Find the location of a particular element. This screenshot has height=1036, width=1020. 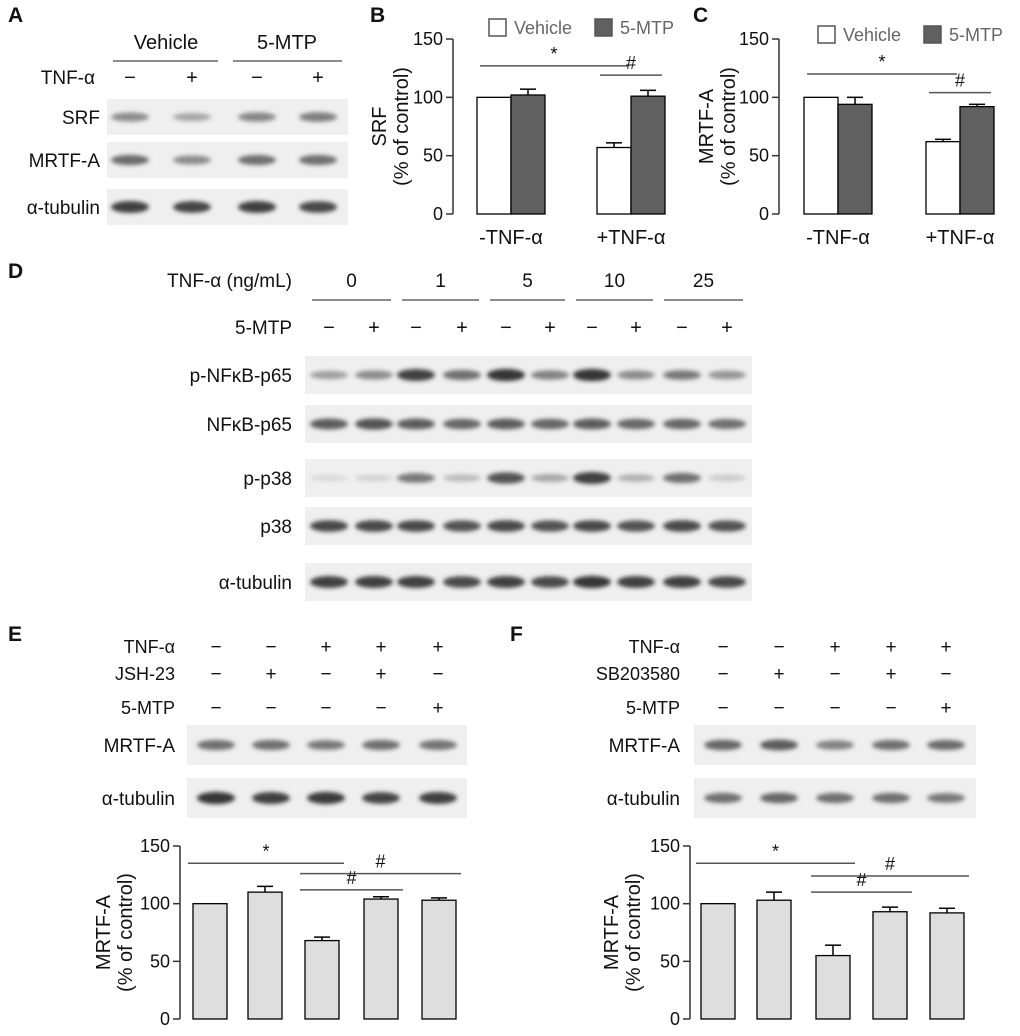

category-label: -TNF-α is located at coordinates (838, 238).